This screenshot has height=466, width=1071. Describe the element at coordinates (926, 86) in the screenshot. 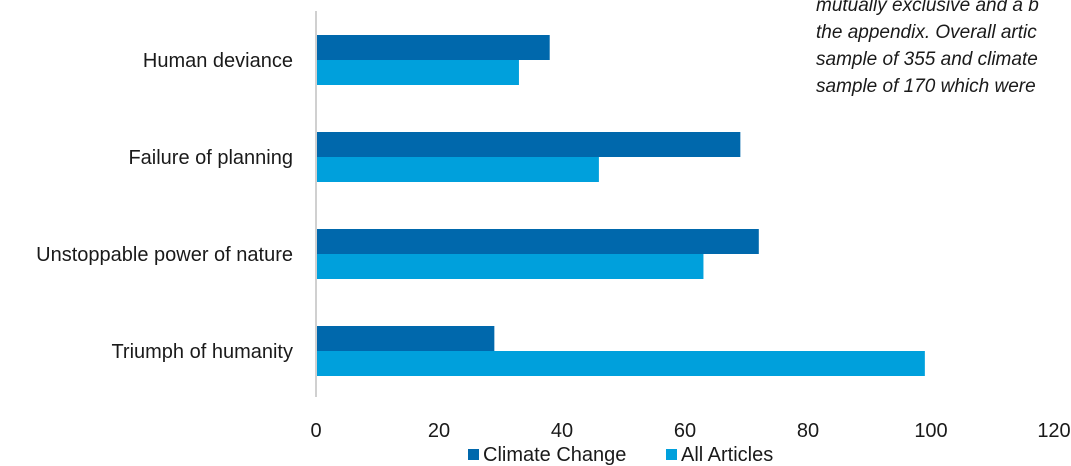

I see `note-line: sample of 170 which were` at that location.